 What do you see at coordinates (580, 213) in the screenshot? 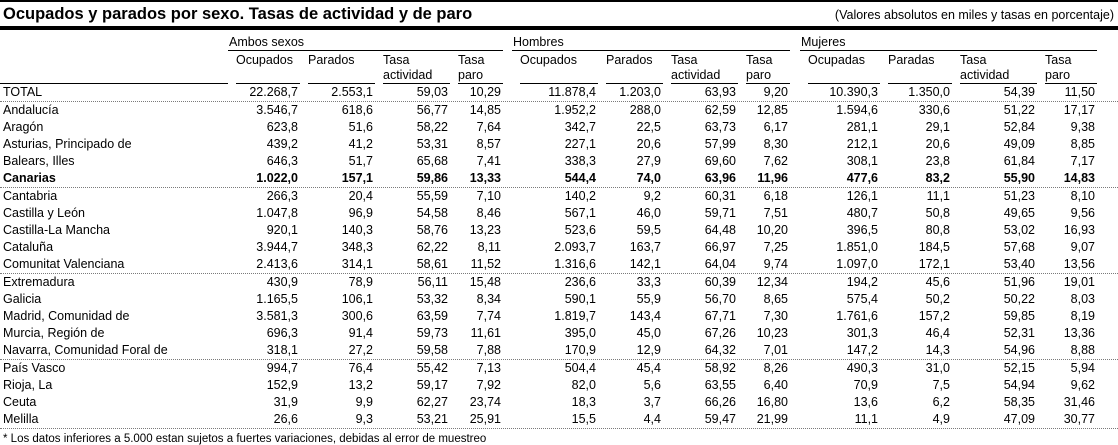
I see `cell-value: 567,1` at bounding box center [580, 213].